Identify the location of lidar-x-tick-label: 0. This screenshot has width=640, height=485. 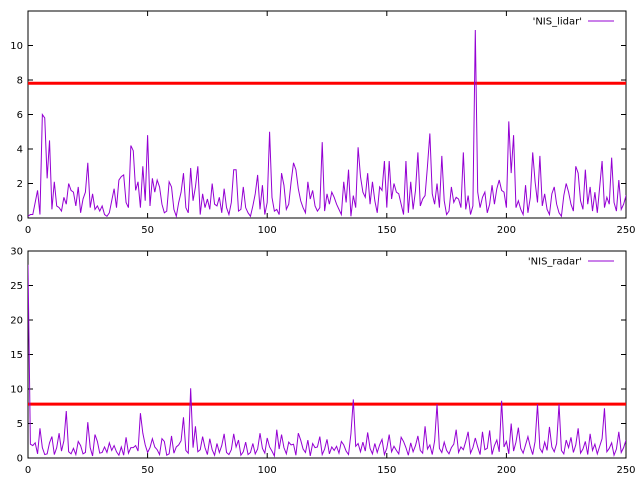
(28, 230).